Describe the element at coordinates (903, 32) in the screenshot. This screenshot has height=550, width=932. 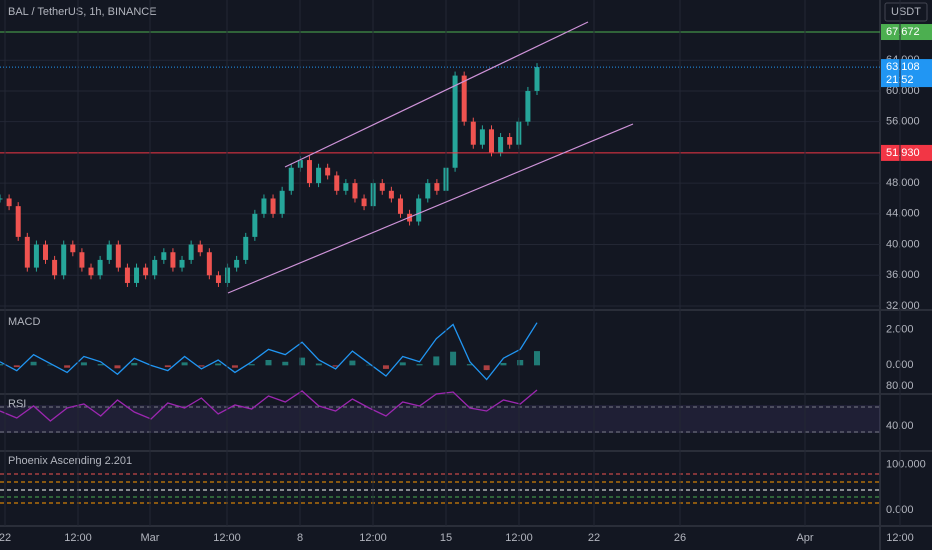
I see `price-level-label: 67.672` at that location.